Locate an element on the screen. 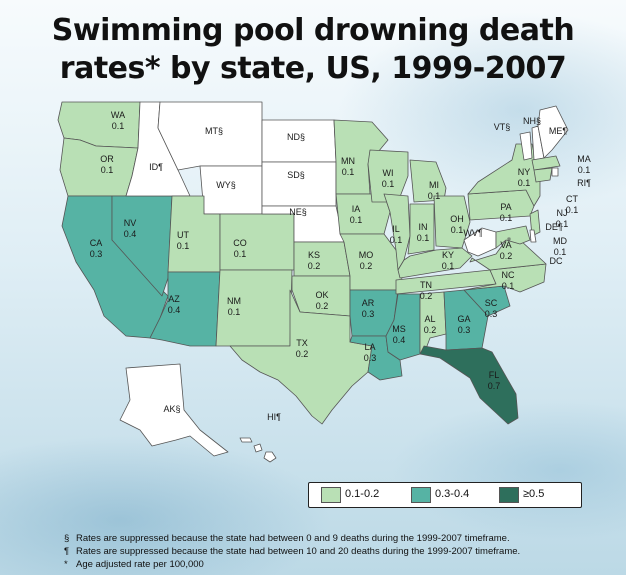 Image resolution: width=626 pixels, height=575 pixels. state-sd is located at coordinates (299, 184).